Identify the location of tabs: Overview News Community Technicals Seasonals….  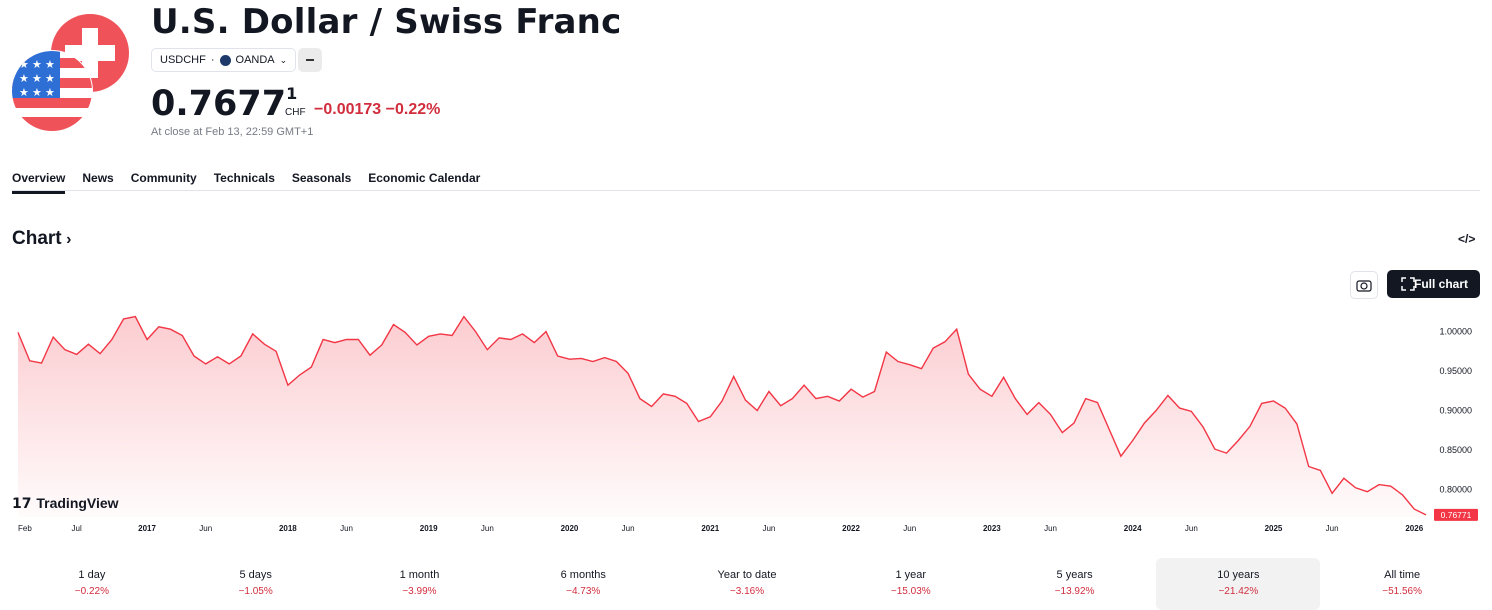
(246, 182).